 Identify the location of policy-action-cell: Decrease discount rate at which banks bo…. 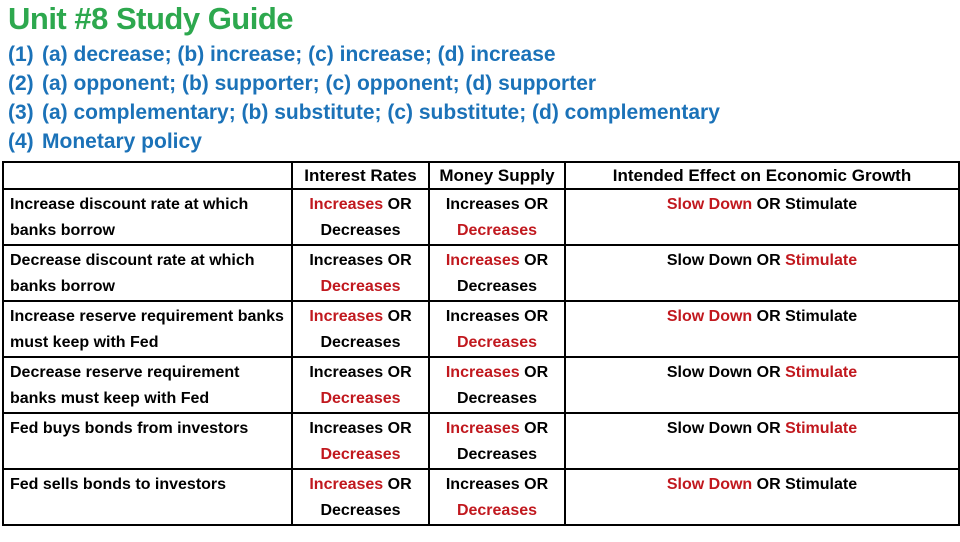
(147, 273).